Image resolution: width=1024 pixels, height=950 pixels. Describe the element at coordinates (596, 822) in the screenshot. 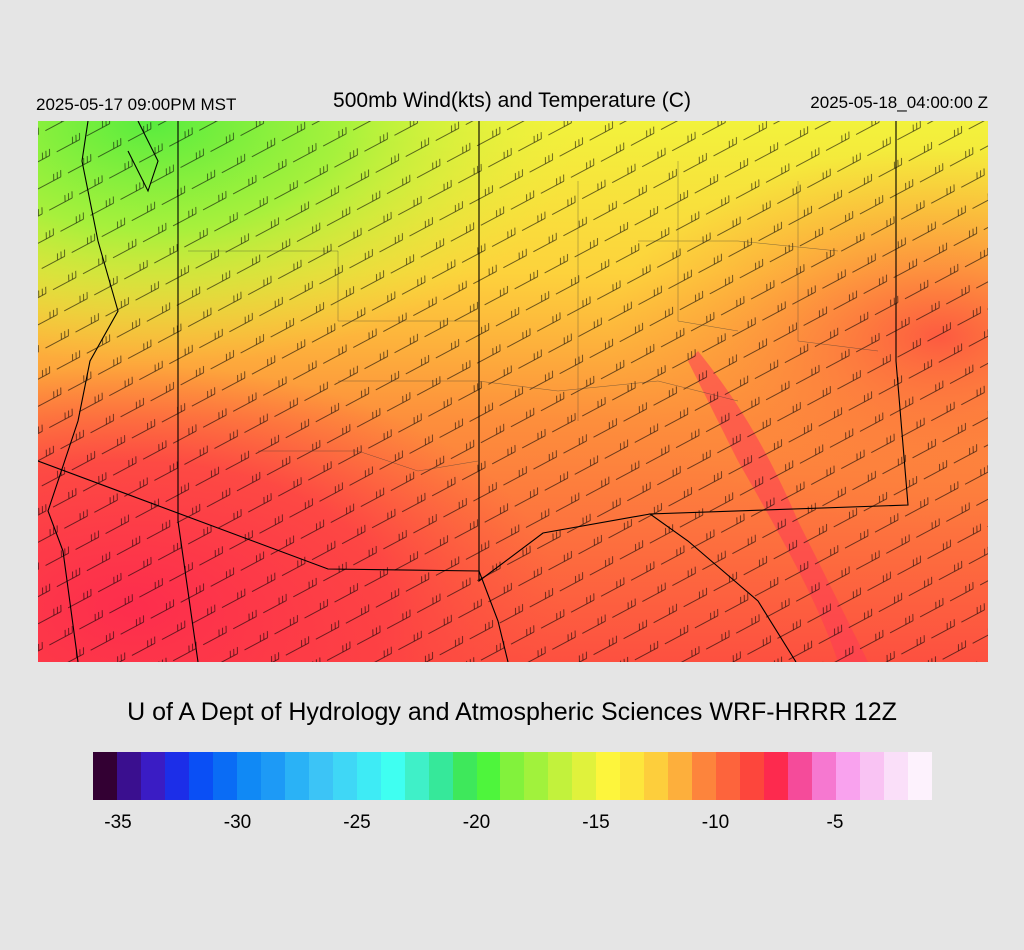

I see `colorbar-tick-label: -15` at that location.